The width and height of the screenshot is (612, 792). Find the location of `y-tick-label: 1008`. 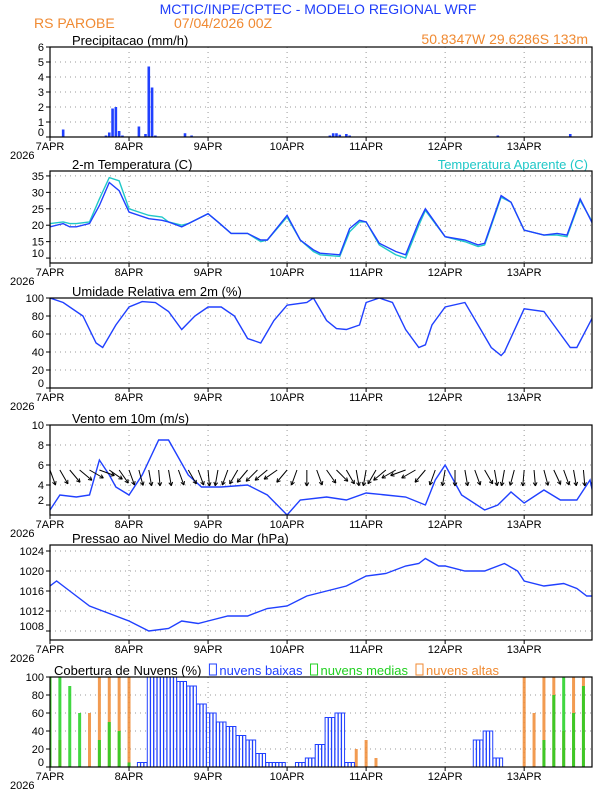

y-tick-label: 1008 is located at coordinates (32, 627).